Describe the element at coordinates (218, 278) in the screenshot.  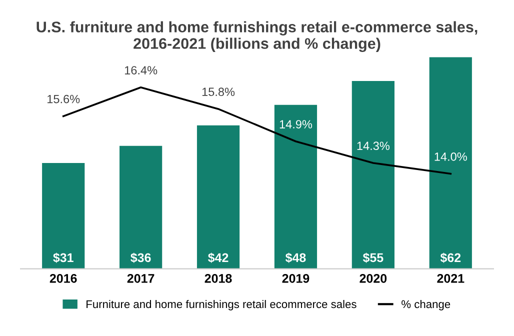
I see `x-tick-label: 2018` at that location.